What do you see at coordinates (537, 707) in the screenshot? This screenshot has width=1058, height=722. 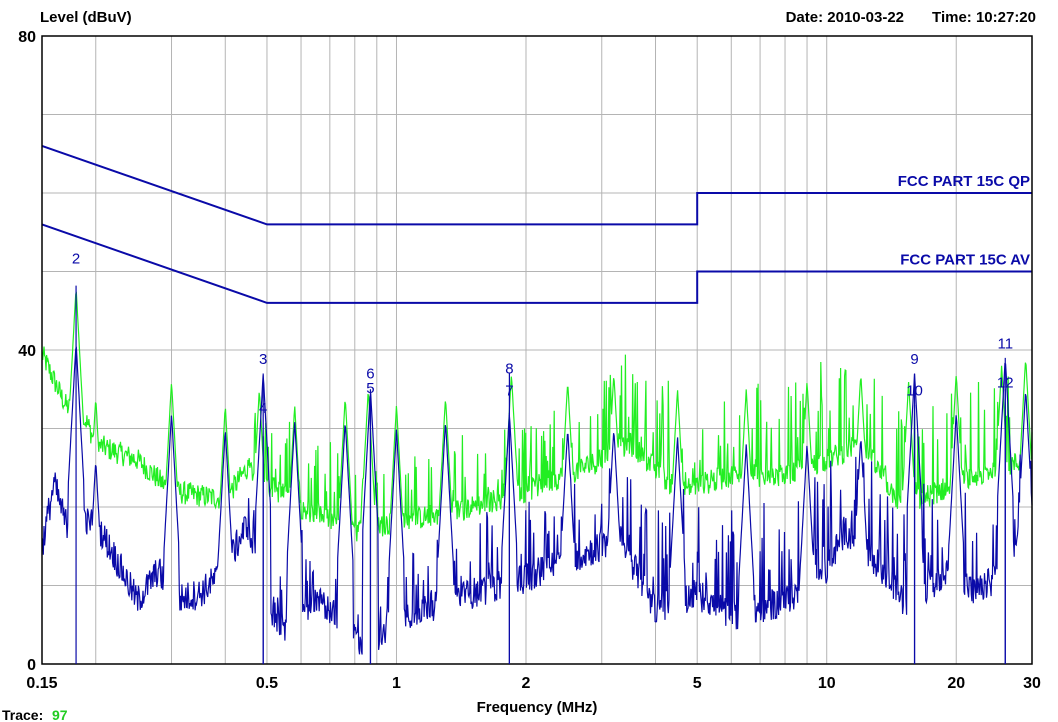 I see `x-axis-label: Frequency (MHz)` at bounding box center [537, 707].